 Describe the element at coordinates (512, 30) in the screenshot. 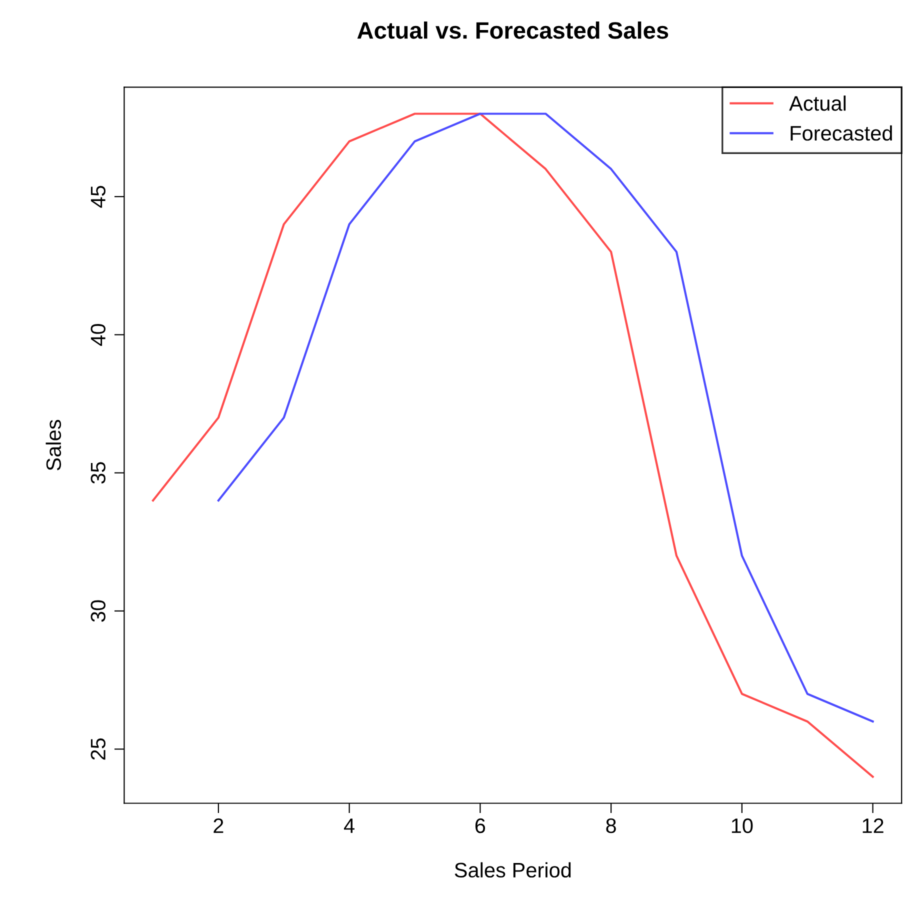

I see `chart-title: Actual vs. Forecasted Sales` at that location.